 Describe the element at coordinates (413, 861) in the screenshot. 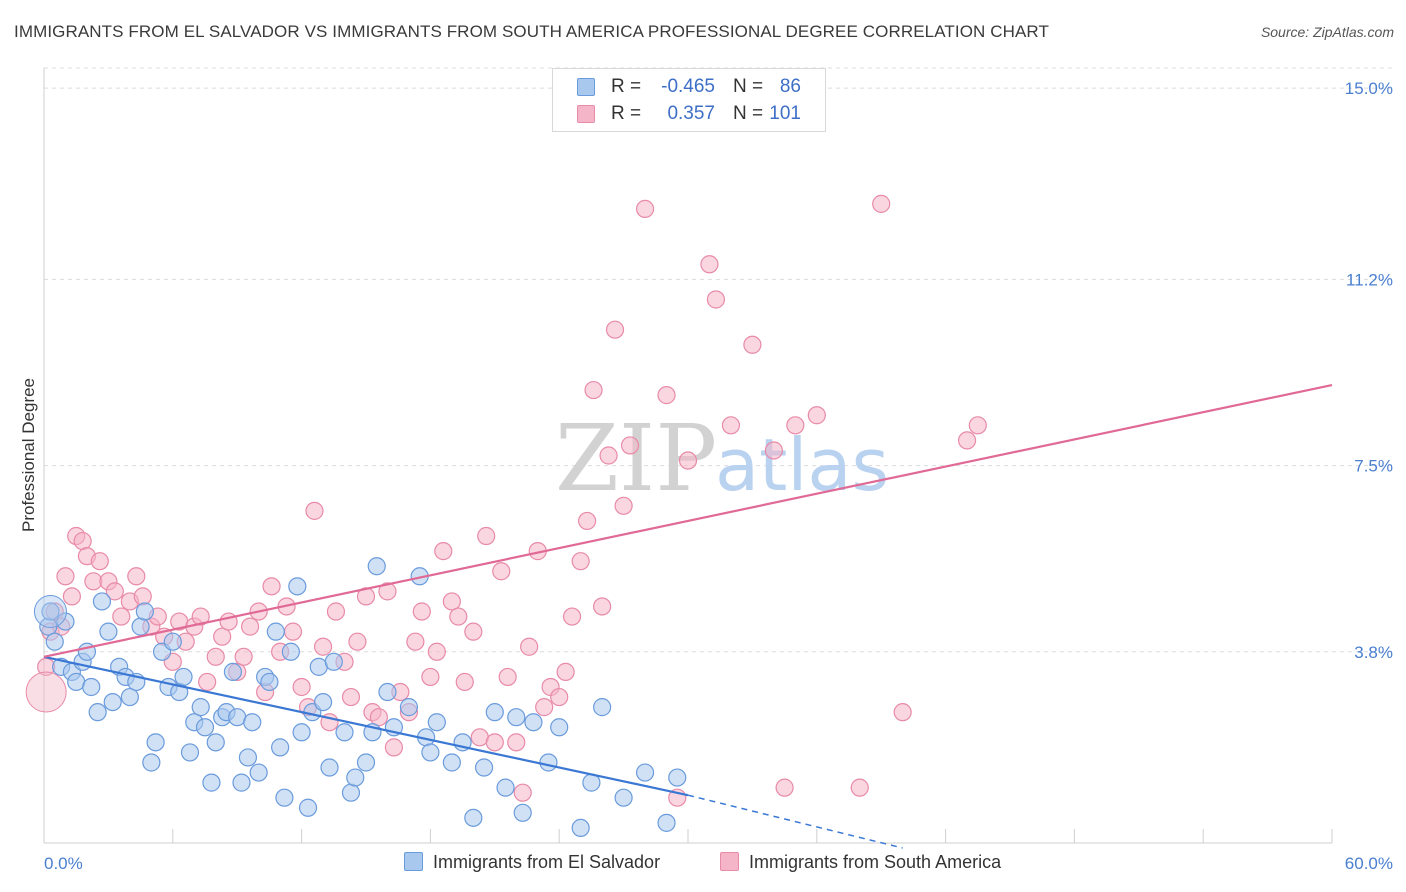

I see `bottom-legend-swatch-blue` at that location.